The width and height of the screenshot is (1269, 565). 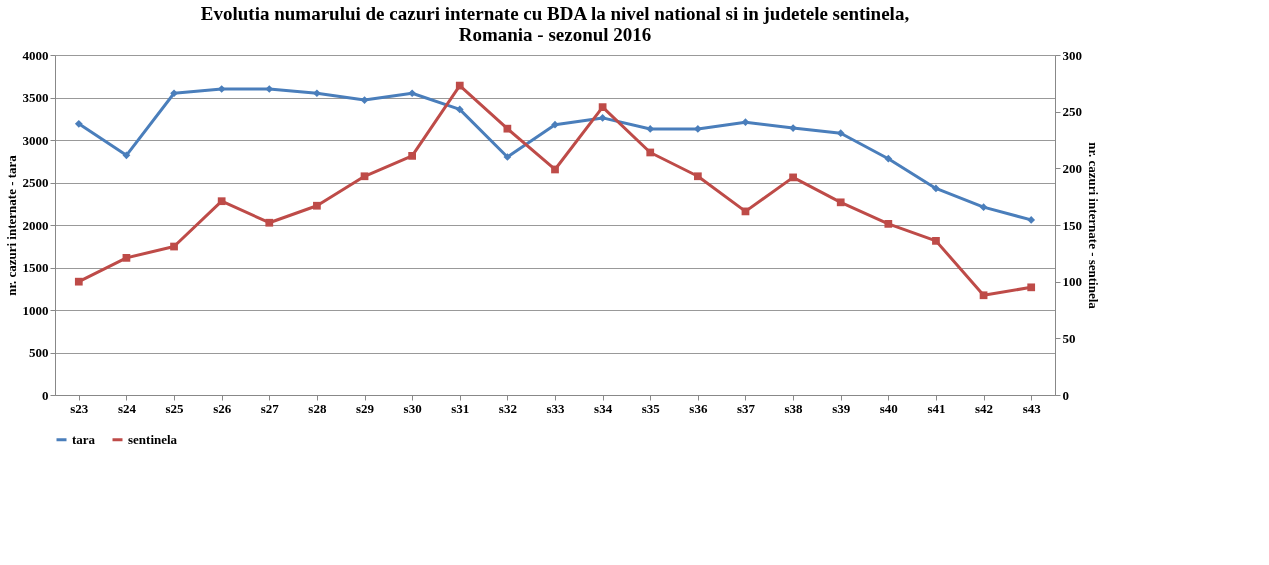 What do you see at coordinates (39, 352) in the screenshot?
I see `y-tick-label: 500` at bounding box center [39, 352].